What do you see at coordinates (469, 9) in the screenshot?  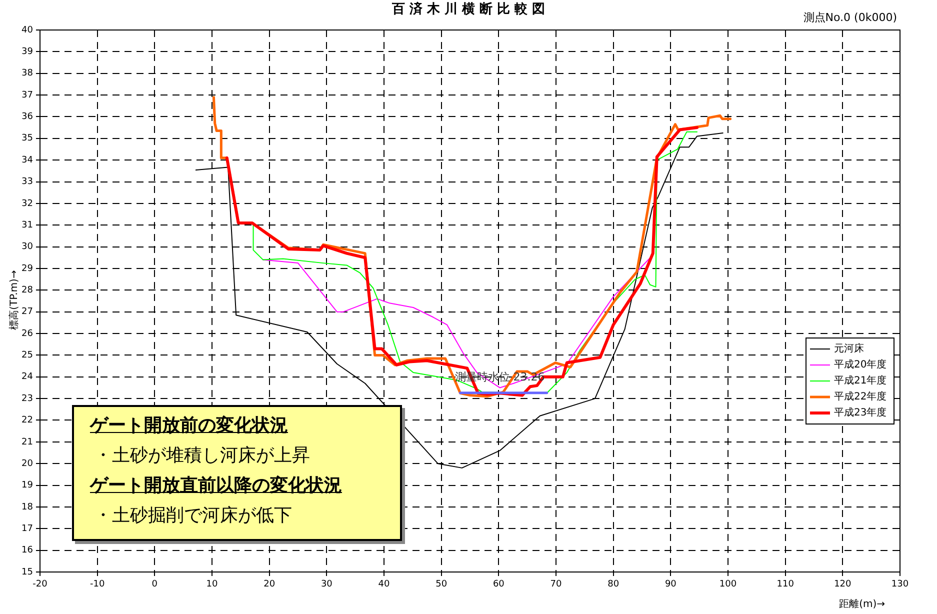 I see `chart-title: 百 済 木 川 横 断 比 較 図` at bounding box center [469, 9].